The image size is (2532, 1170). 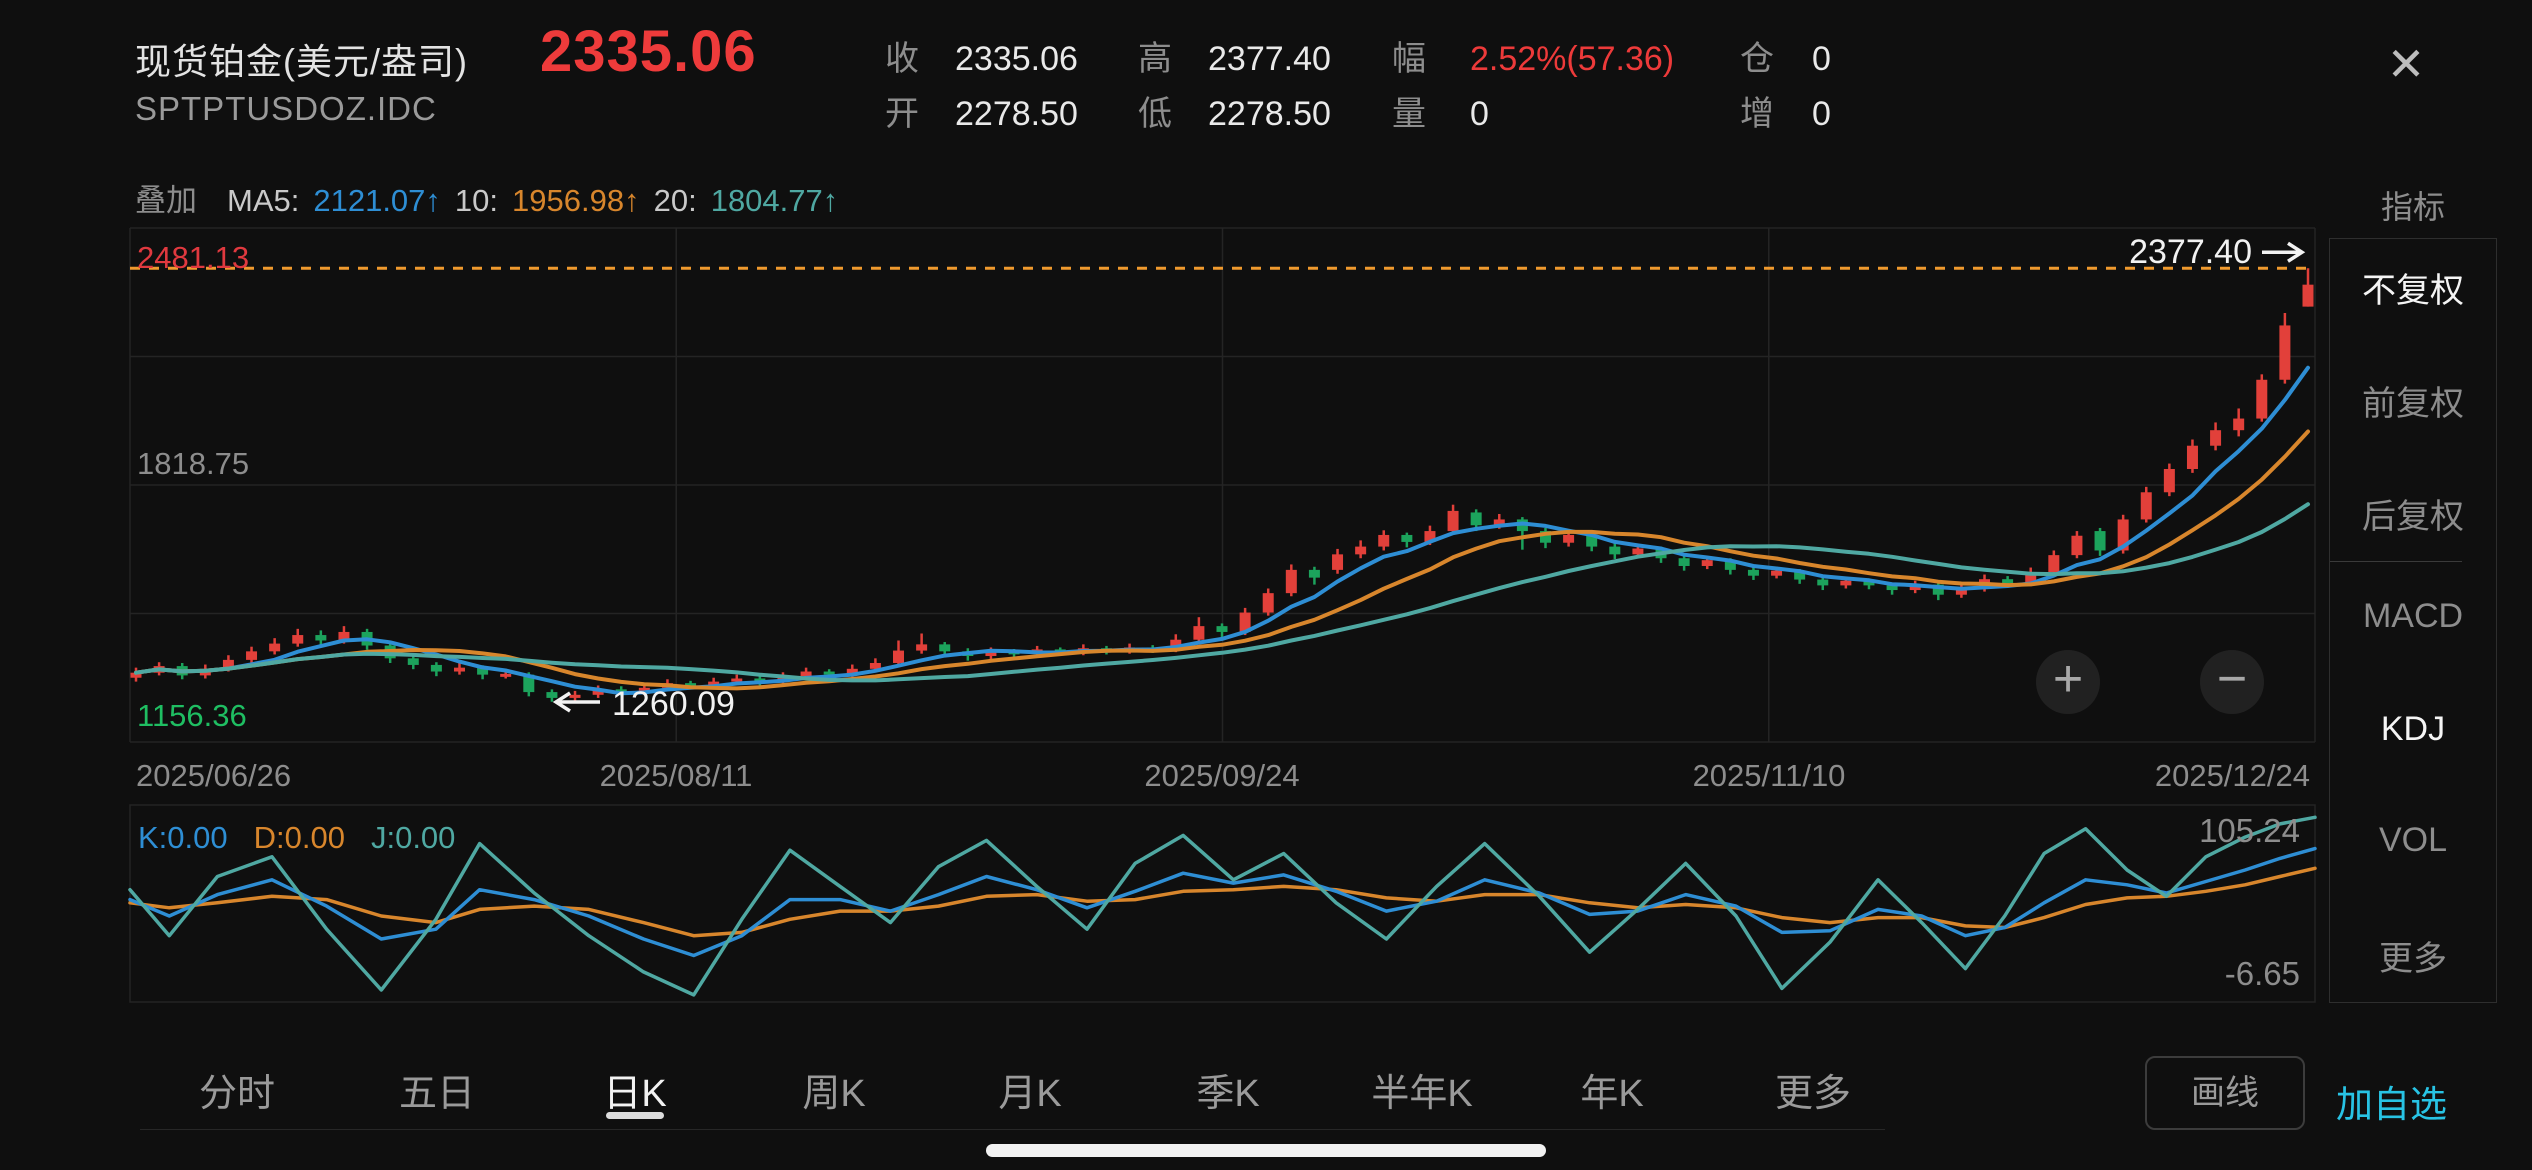 What do you see at coordinates (2413, 517) in the screenshot?
I see `sidebar-item-backward-adjust: 后复权` at bounding box center [2413, 517].